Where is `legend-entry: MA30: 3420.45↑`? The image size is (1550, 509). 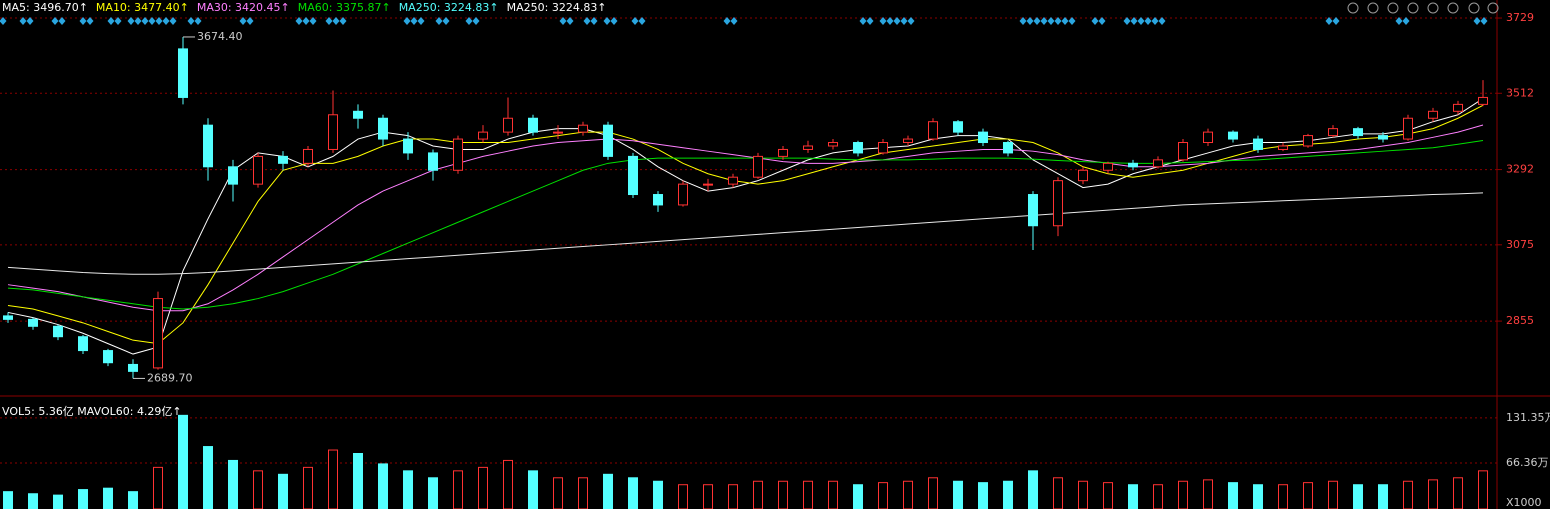
legend-entry: MA30: 3420.45↑ is located at coordinates (243, 7).